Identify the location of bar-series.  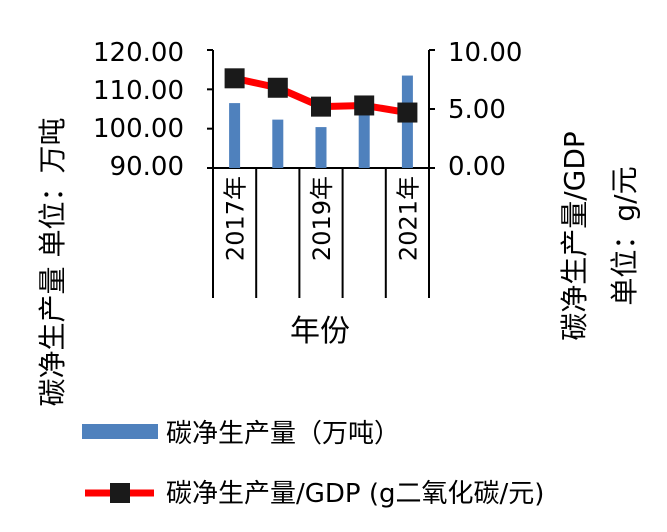
(321, 121).